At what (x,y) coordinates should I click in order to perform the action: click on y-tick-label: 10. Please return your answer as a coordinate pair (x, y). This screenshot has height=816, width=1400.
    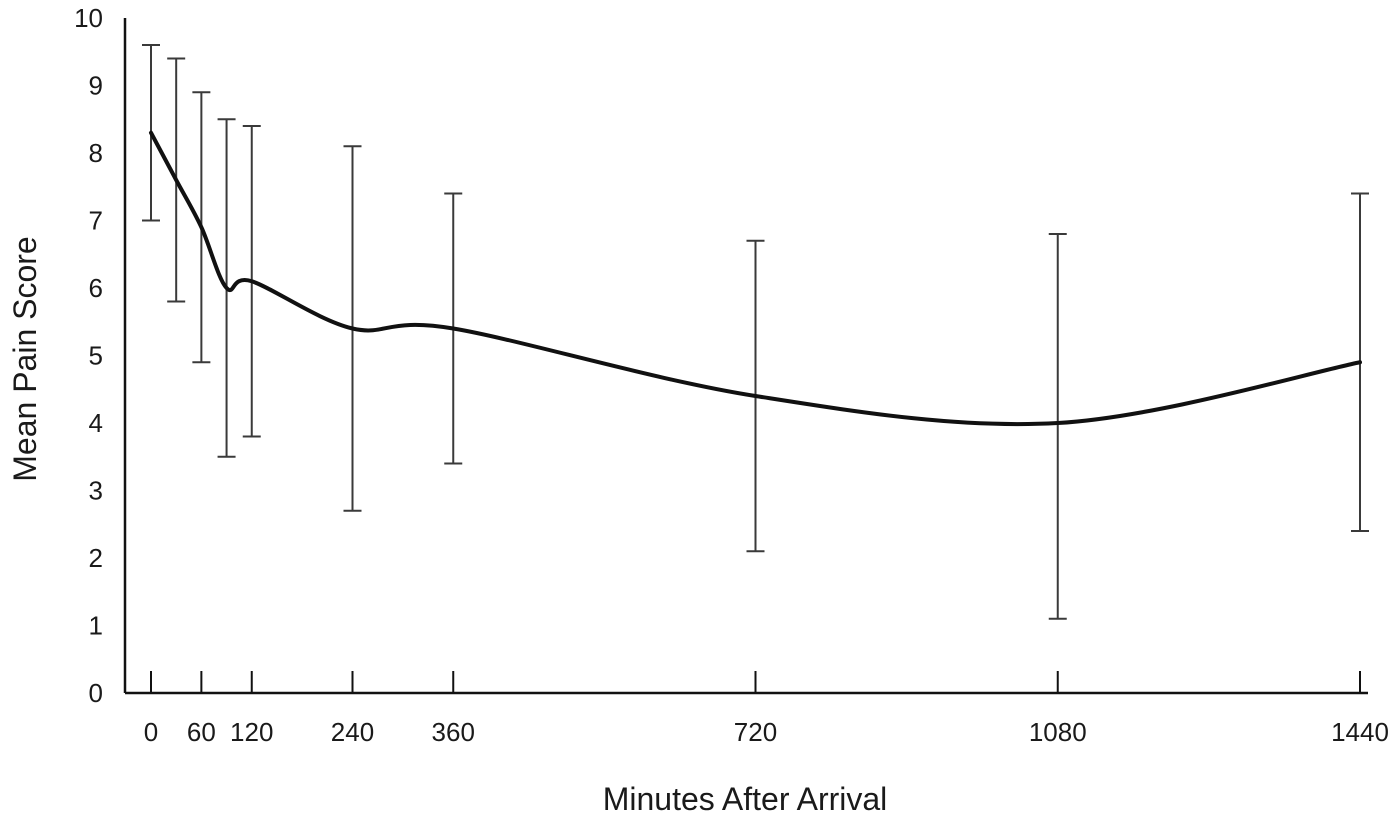
    Looking at the image, I should click on (88, 18).